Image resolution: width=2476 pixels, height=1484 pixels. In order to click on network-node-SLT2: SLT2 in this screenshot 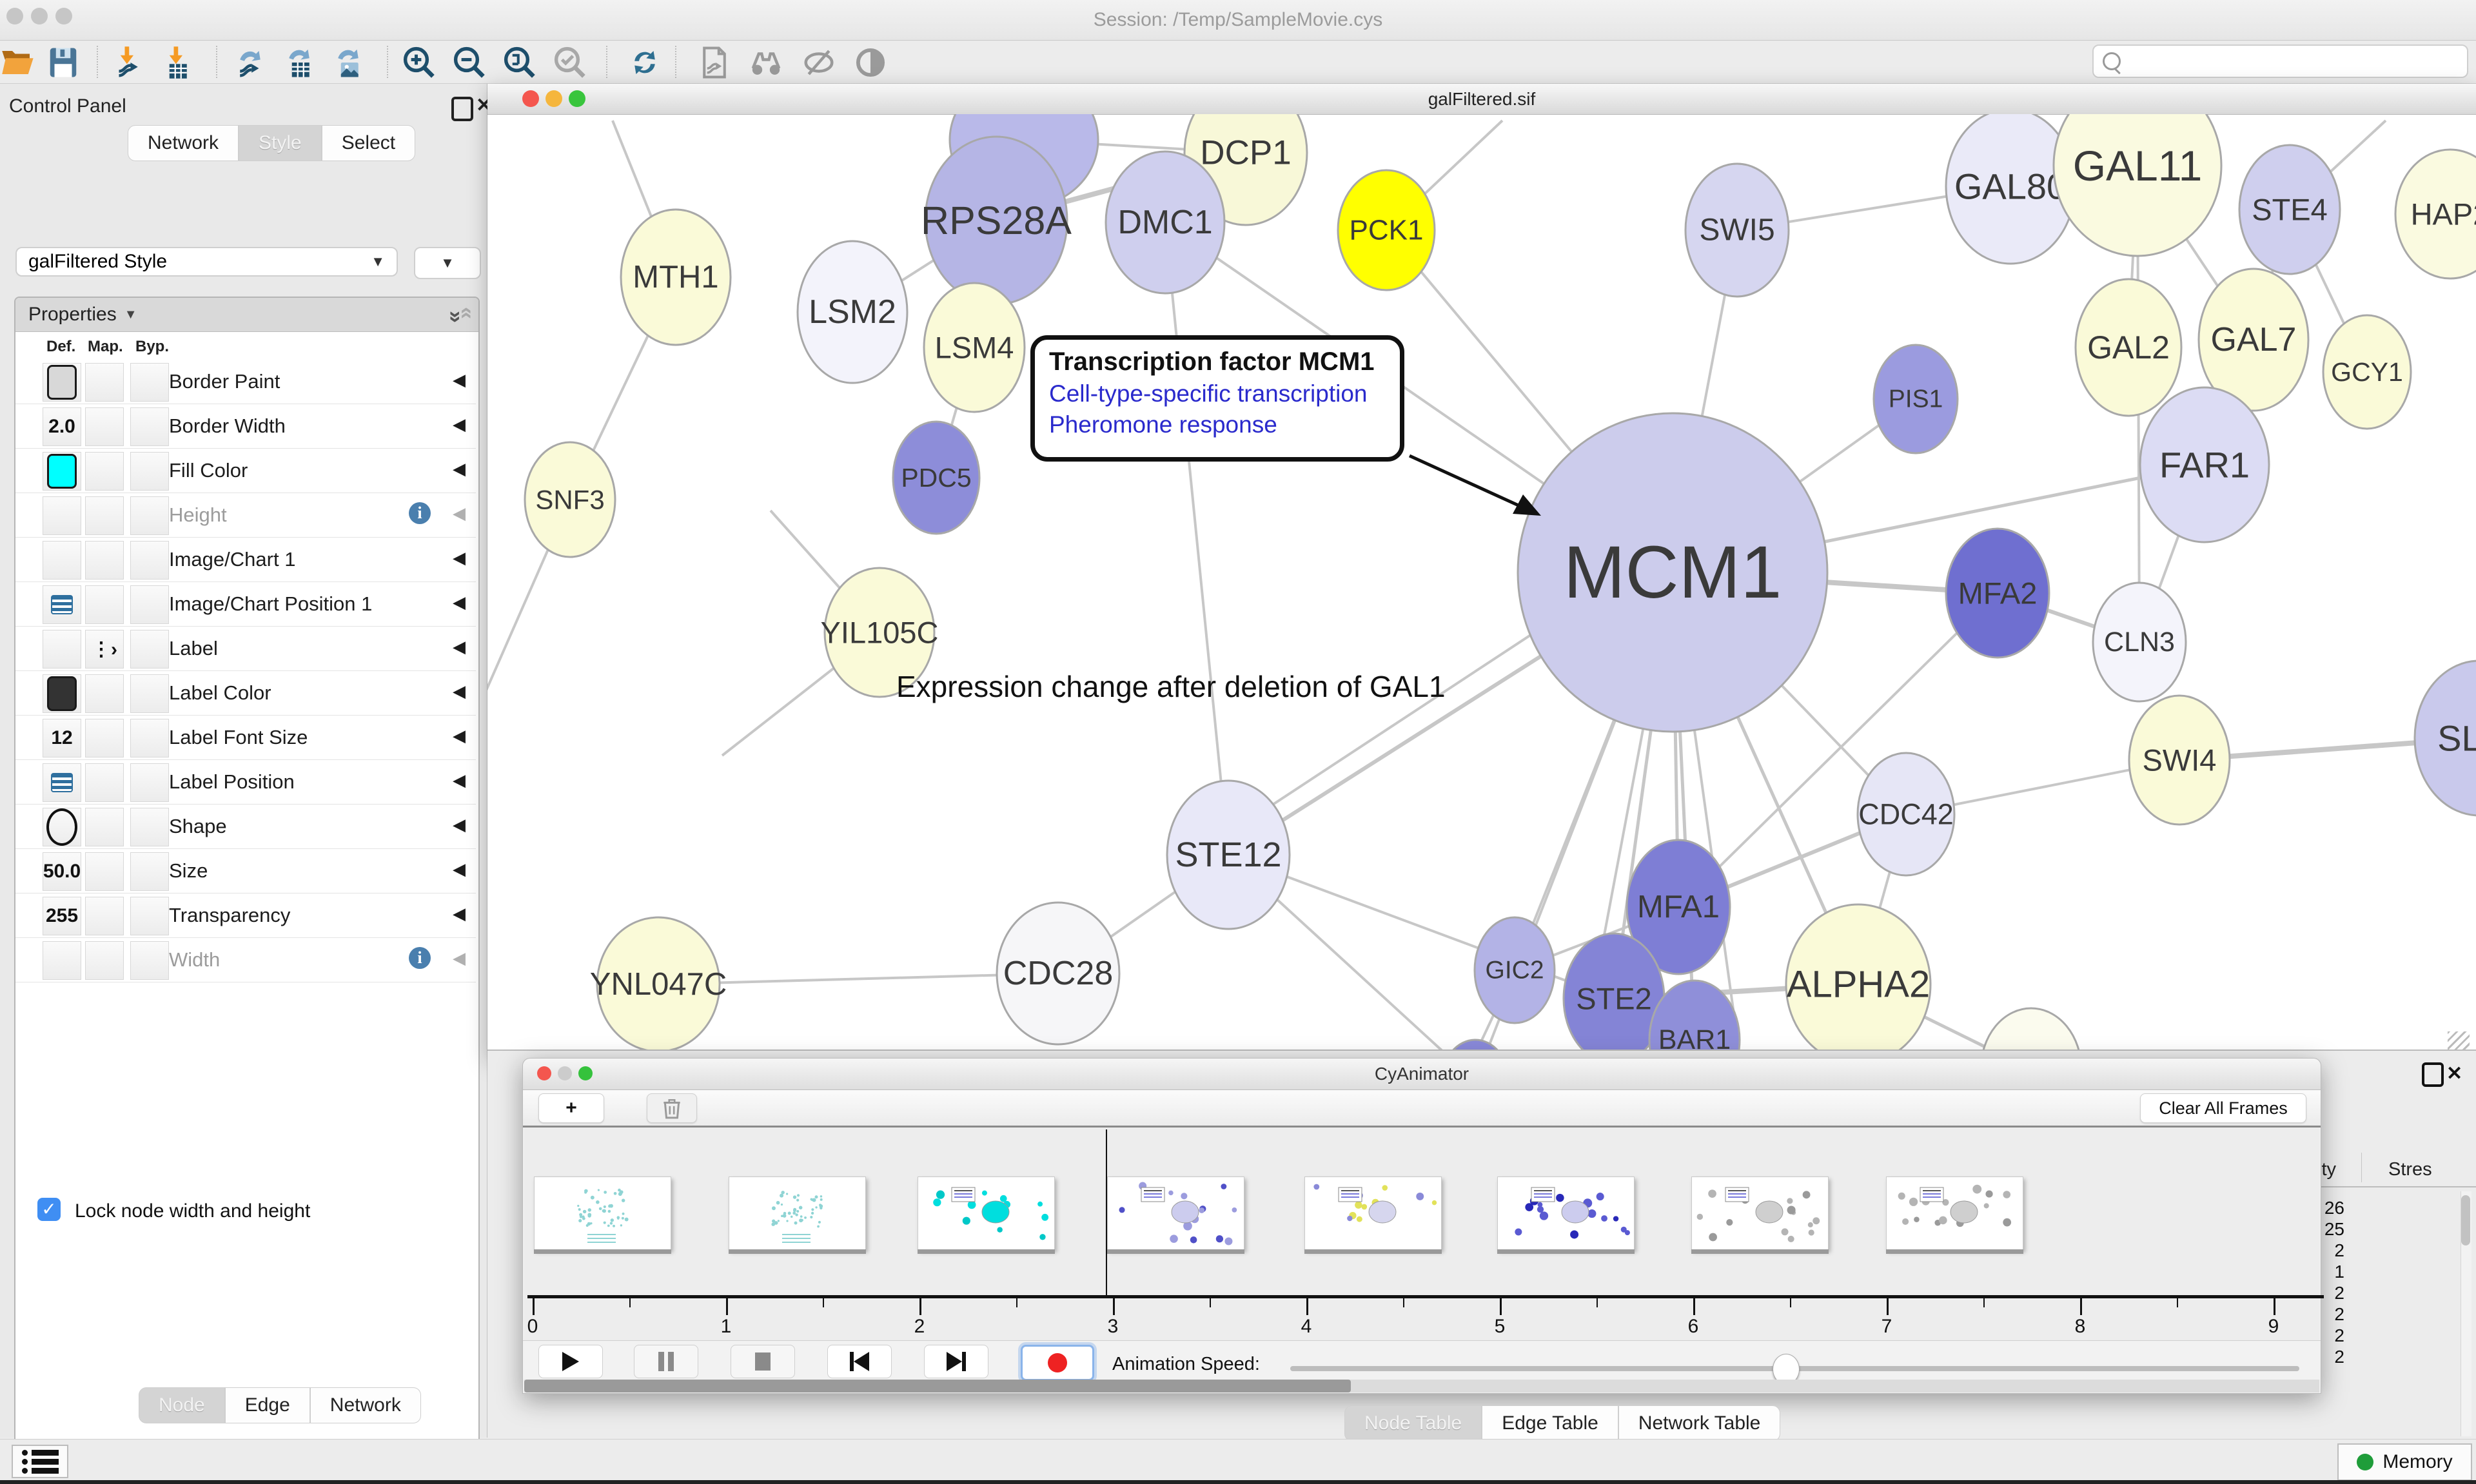, I will do `click(2444, 738)`.